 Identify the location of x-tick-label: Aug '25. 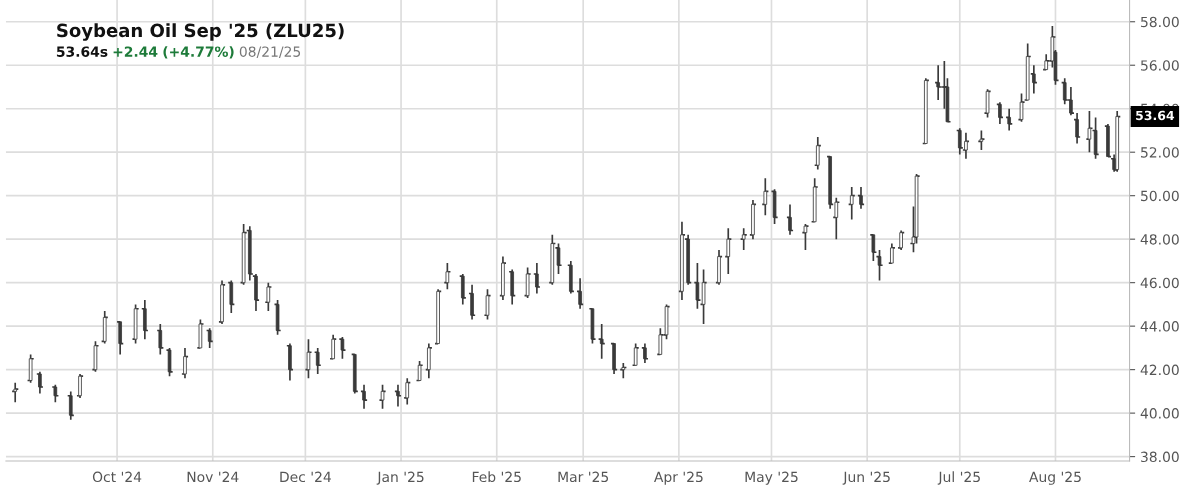
(1055, 478).